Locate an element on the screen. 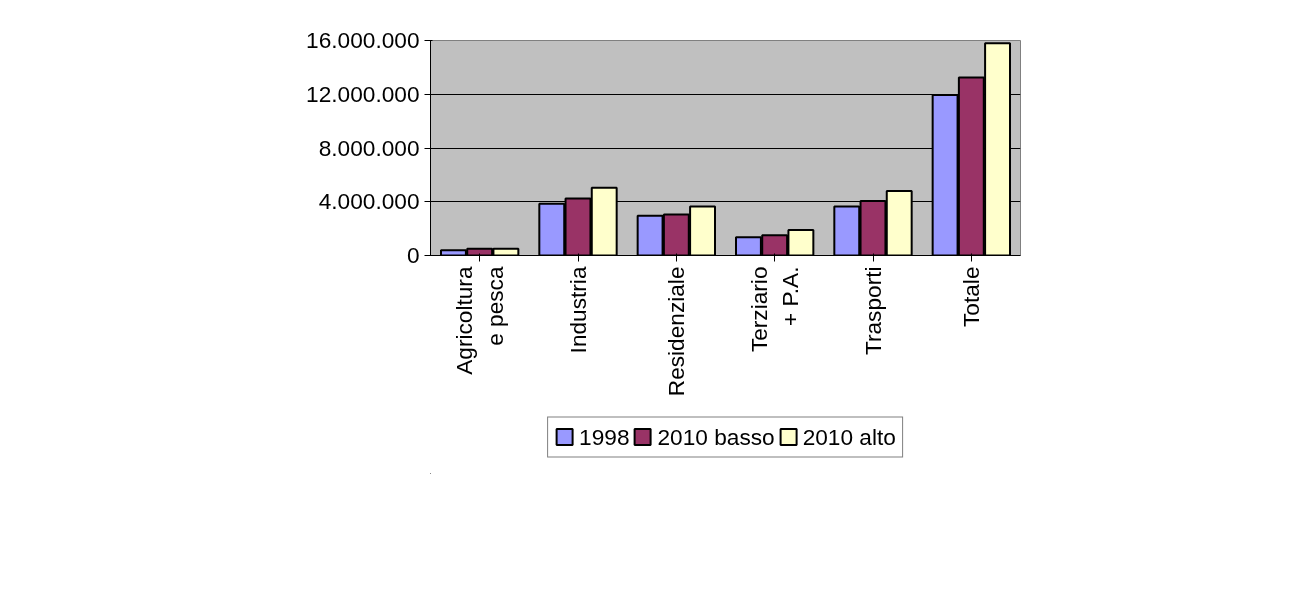 The image size is (1306, 590). y-tick-label: 8.000.000 is located at coordinates (369, 147).